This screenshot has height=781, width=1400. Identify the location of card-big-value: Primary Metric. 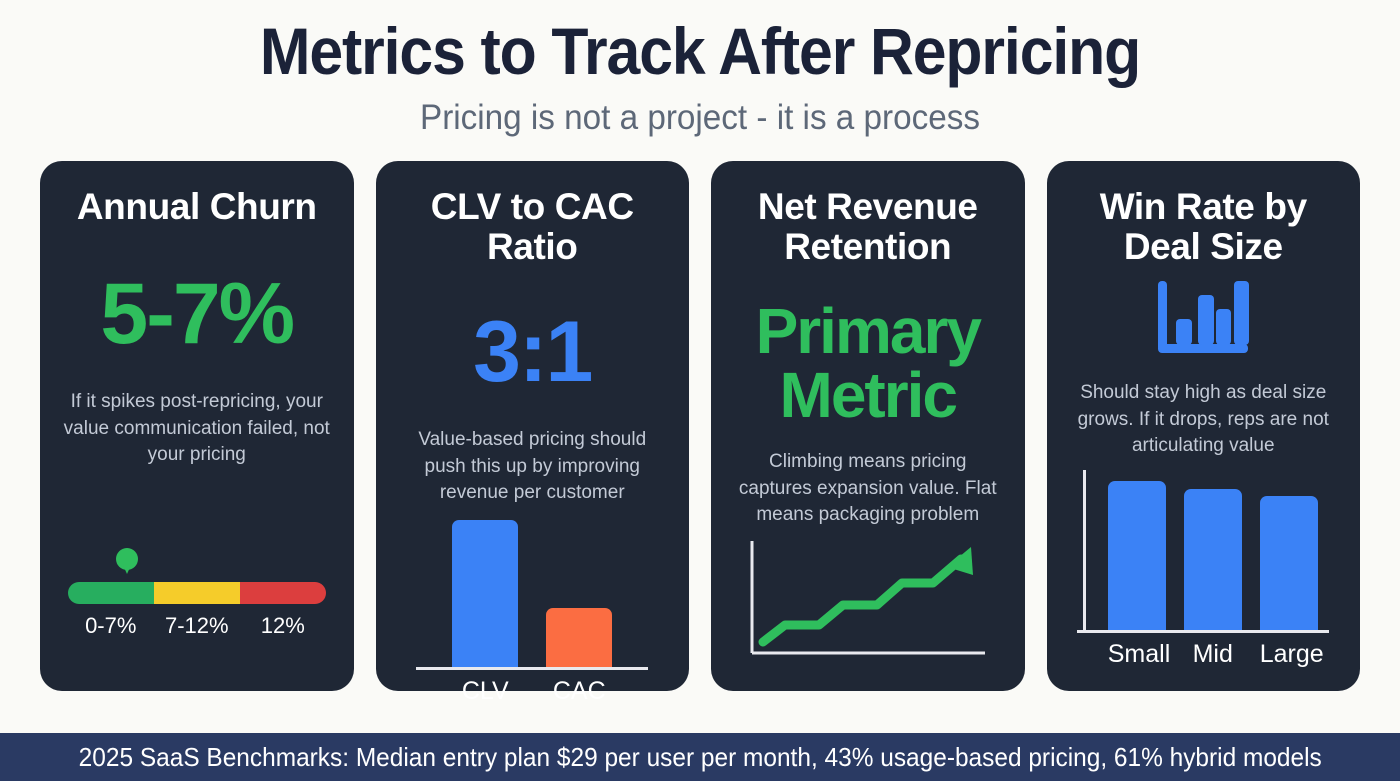
(868, 362).